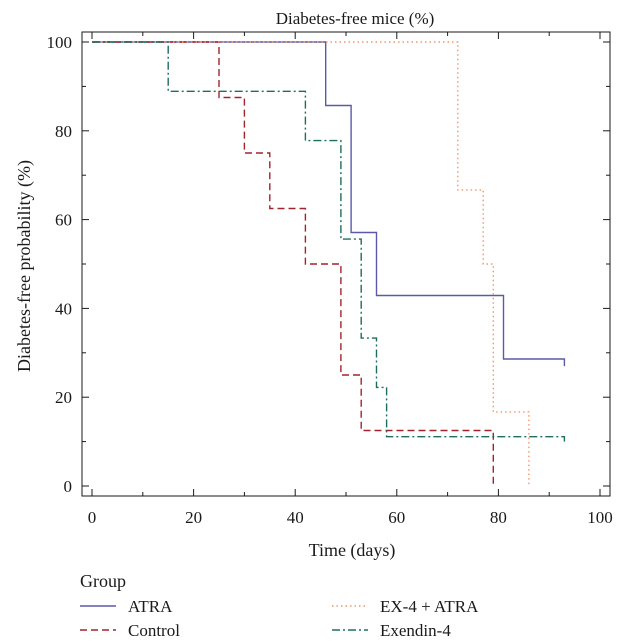 The height and width of the screenshot is (644, 624). I want to click on legend-label-exendin-4: Exendin-4, so click(415, 630).